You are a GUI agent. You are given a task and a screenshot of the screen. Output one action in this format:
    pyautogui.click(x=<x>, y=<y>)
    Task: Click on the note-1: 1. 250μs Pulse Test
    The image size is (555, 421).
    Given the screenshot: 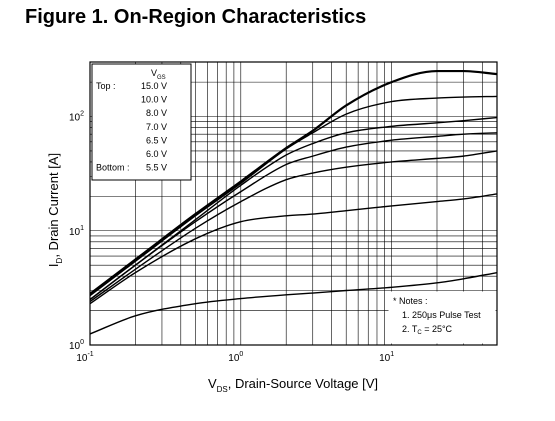 What is the action you would take?
    pyautogui.click(x=441, y=315)
    